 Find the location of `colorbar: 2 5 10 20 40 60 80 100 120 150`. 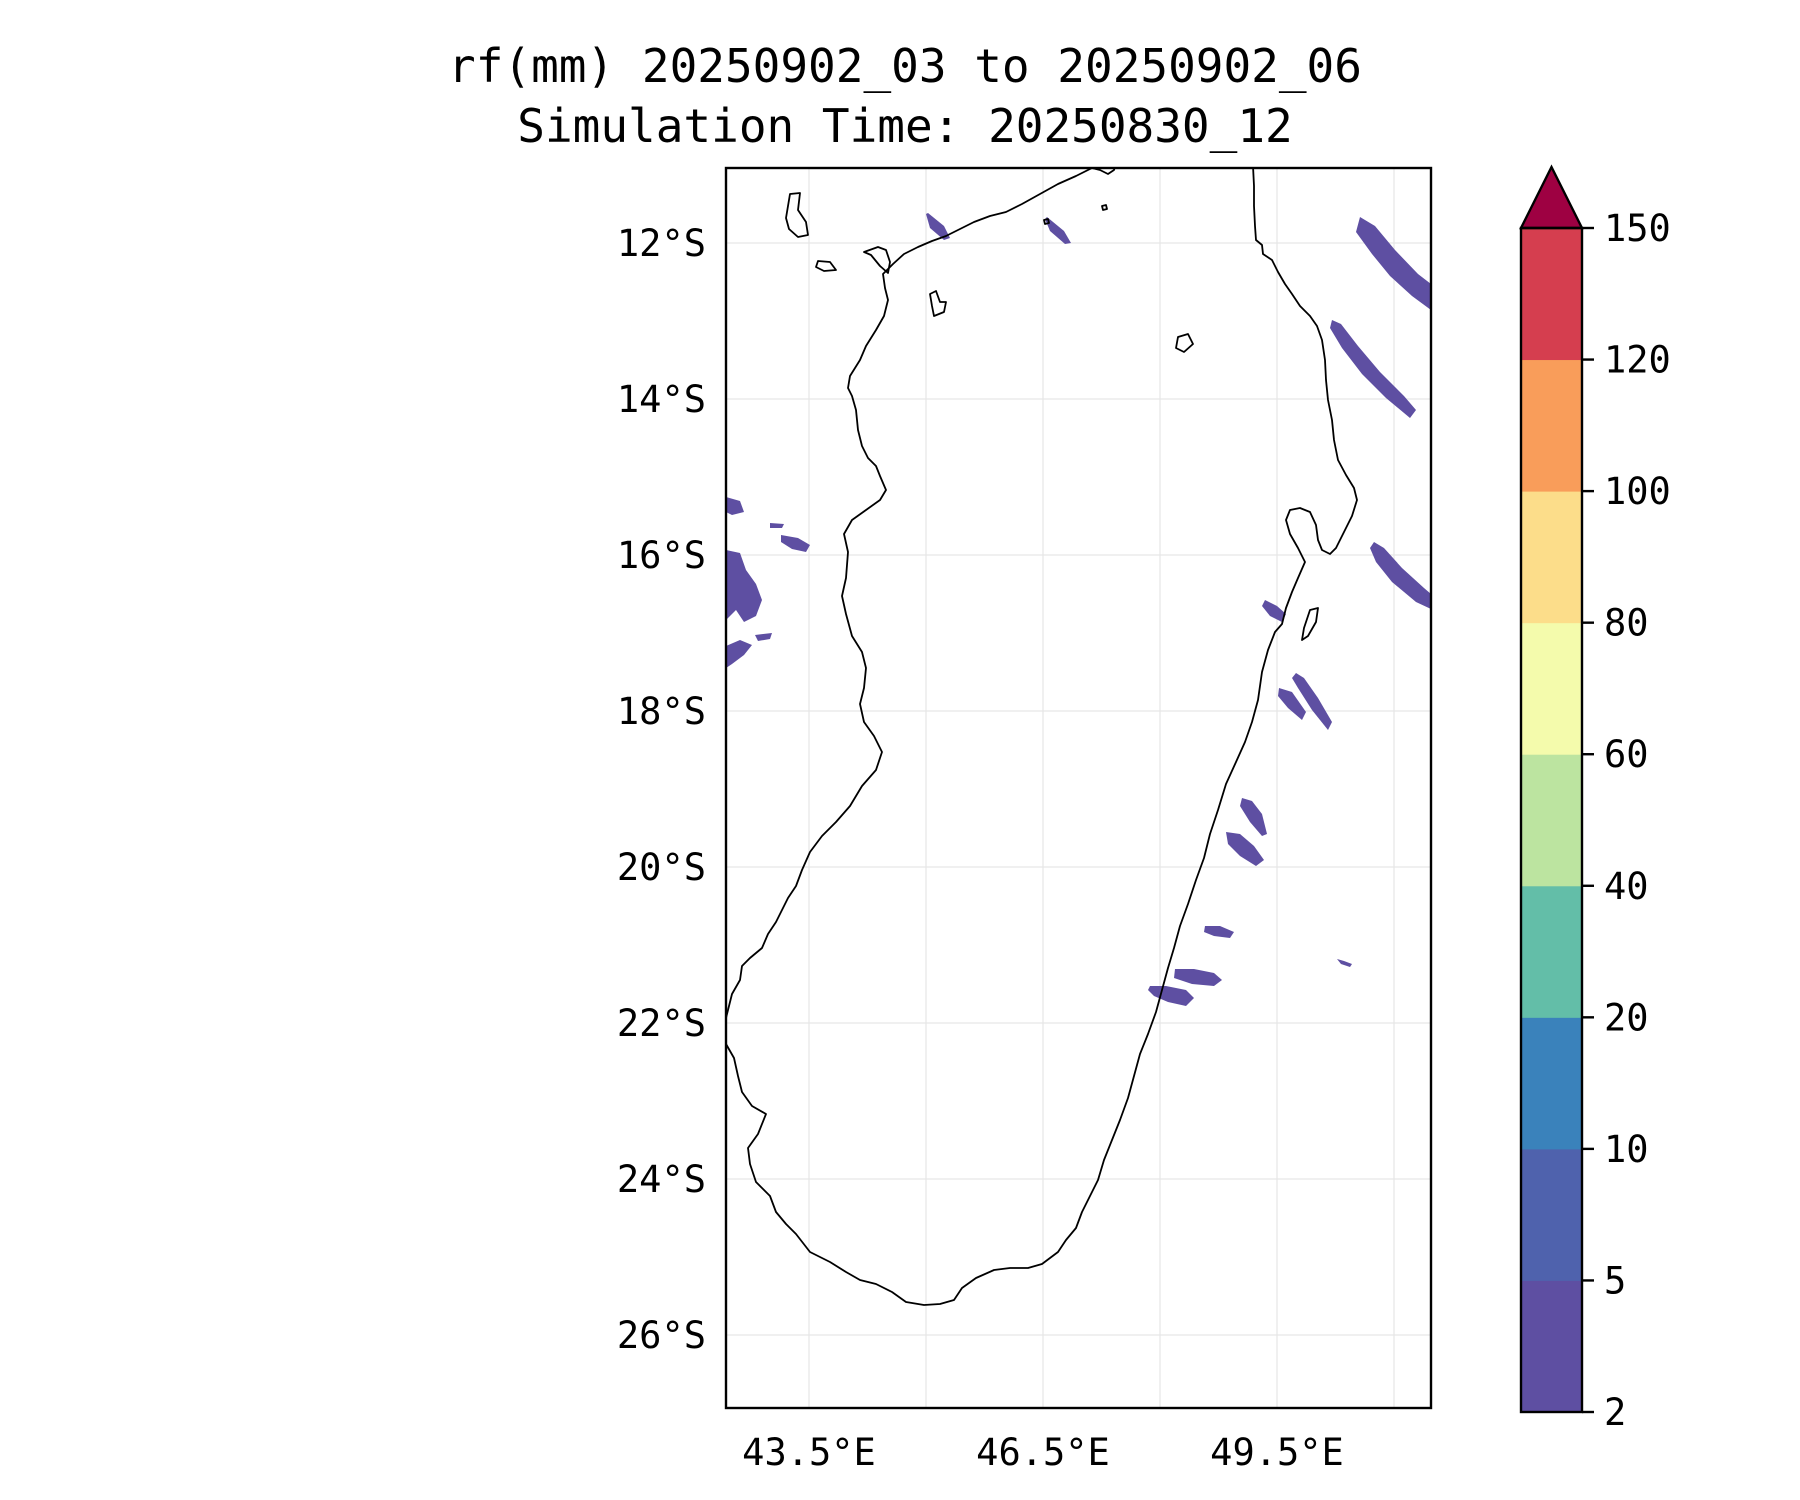

colorbar: 2 5 10 20 40 60 80 100 120 150 is located at coordinates (1595, 799).